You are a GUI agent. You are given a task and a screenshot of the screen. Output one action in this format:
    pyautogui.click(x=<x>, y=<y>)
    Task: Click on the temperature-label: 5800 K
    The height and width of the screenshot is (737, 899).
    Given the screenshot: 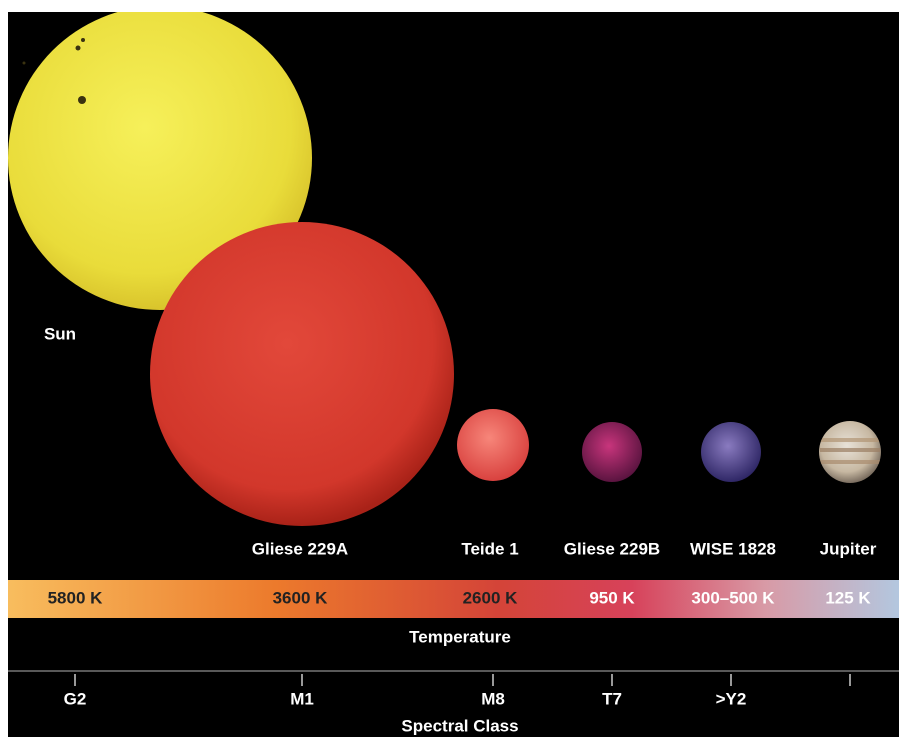 What is the action you would take?
    pyautogui.click(x=76, y=597)
    